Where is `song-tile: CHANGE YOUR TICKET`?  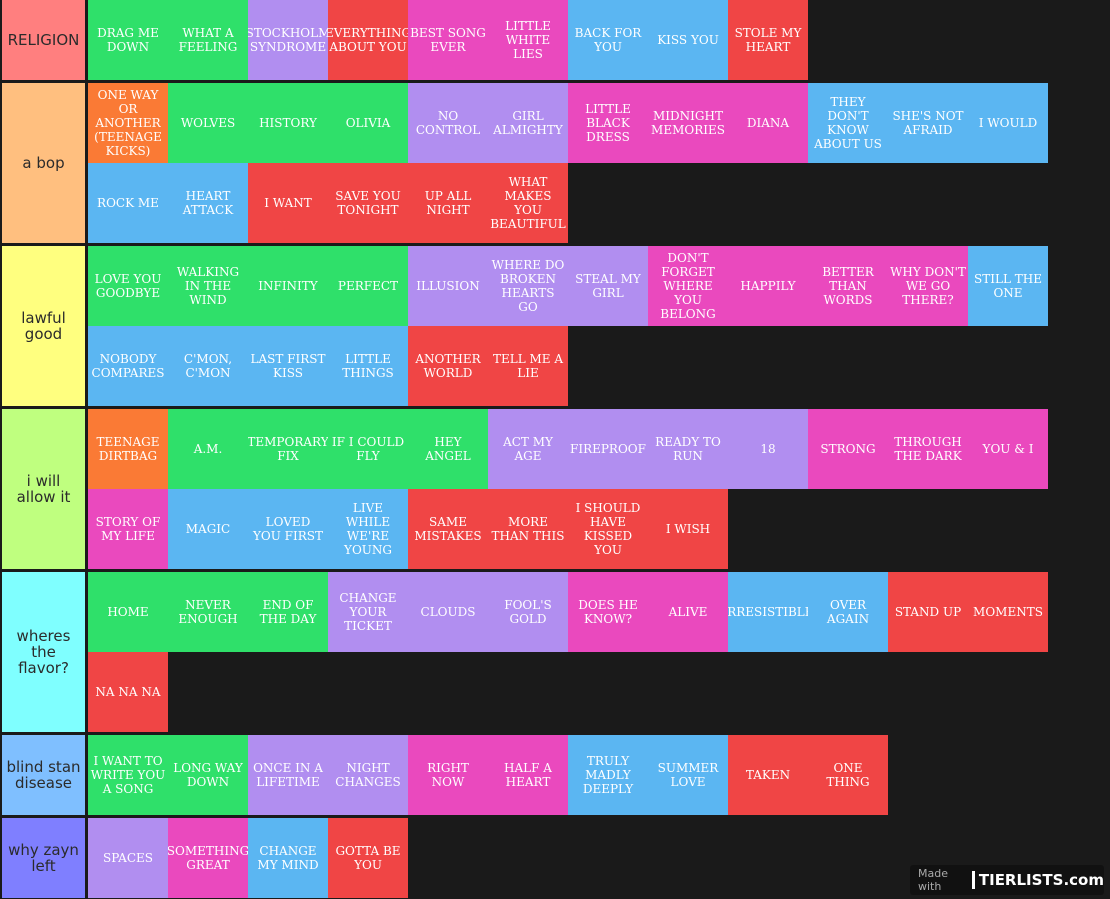 song-tile: CHANGE YOUR TICKET is located at coordinates (368, 612).